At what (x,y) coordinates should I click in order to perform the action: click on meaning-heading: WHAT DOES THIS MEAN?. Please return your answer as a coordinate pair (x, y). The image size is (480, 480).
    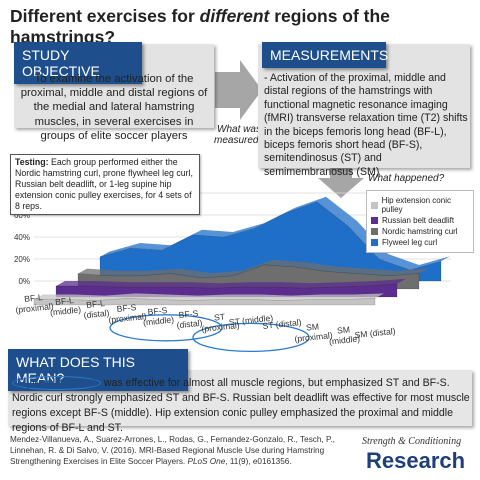
    Looking at the image, I should click on (98, 370).